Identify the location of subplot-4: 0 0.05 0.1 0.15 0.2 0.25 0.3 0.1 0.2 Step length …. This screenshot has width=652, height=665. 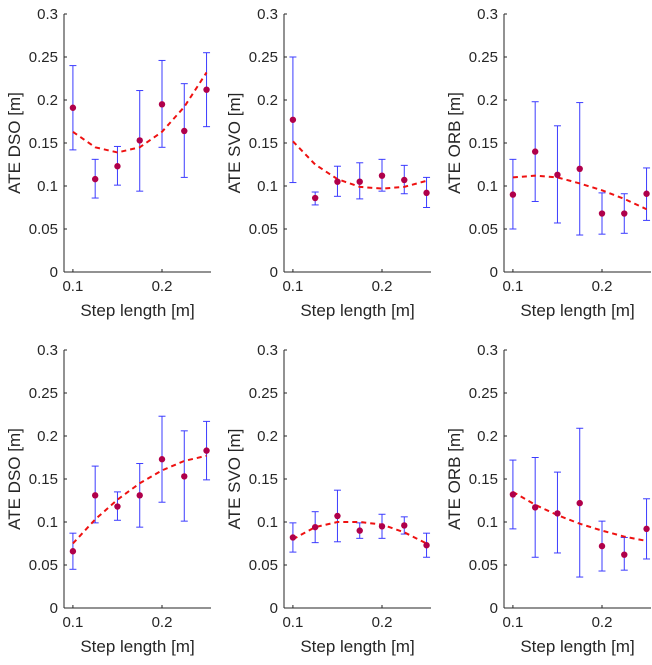
(108, 499).